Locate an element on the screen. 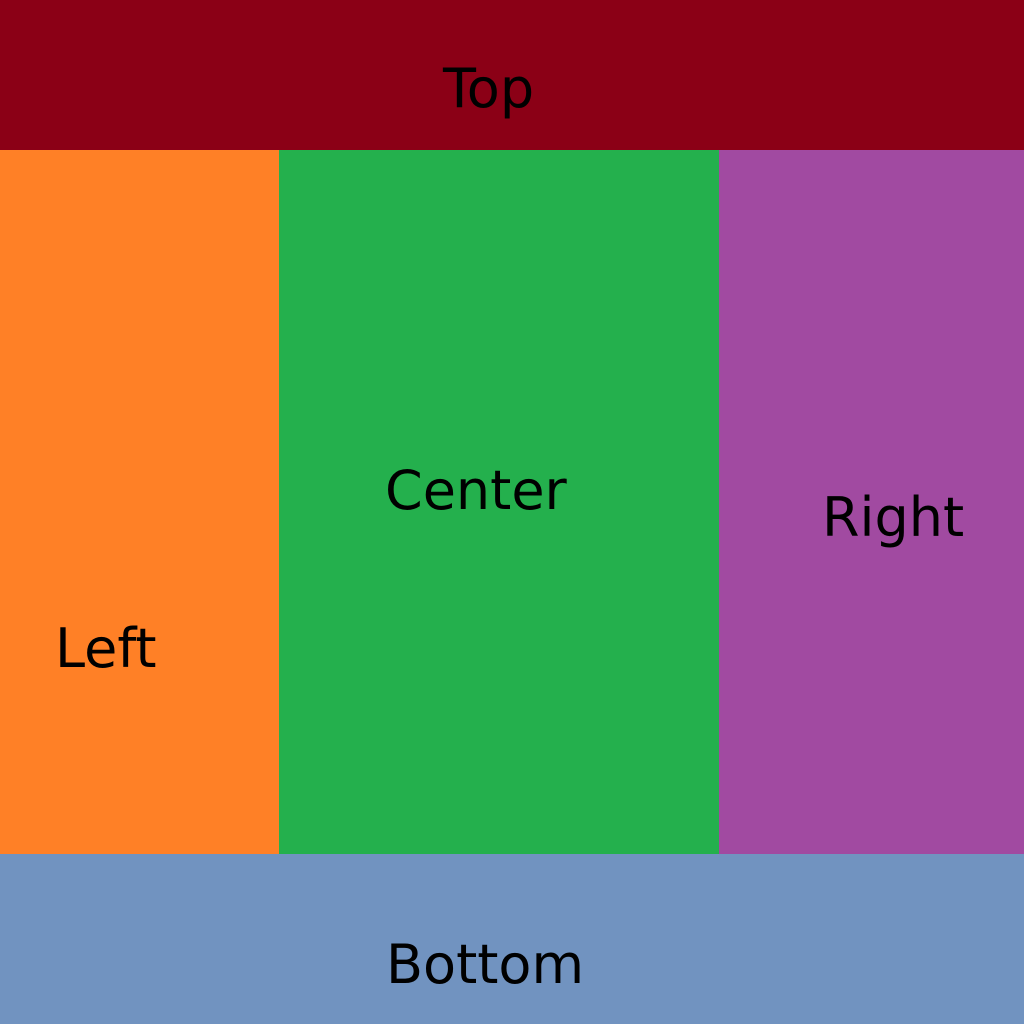 The width and height of the screenshot is (1024, 1024). left-label: Left is located at coordinates (106, 649).